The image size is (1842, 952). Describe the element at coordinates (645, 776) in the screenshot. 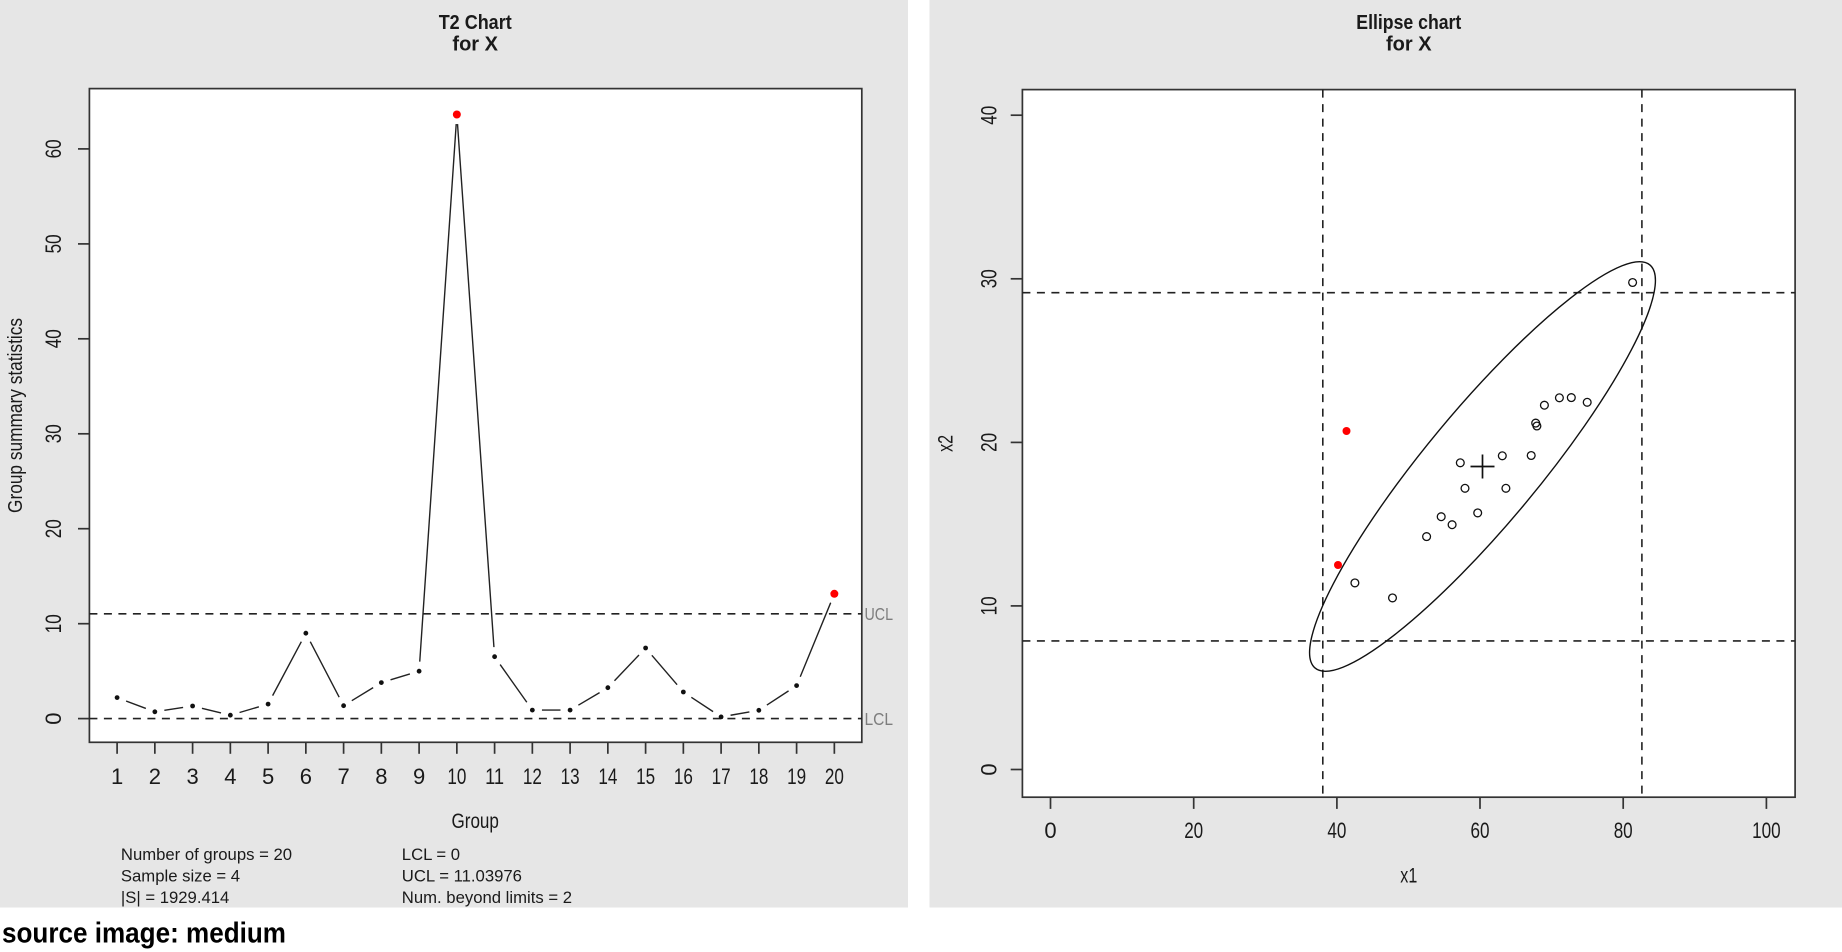

I see `svg-text: 15` at that location.